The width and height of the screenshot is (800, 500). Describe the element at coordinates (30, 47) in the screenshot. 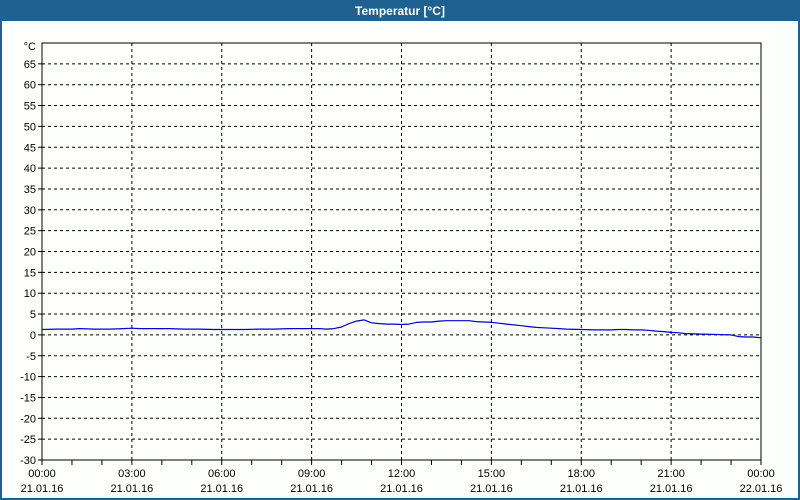

I see `y-axis-unit-label: °C` at that location.